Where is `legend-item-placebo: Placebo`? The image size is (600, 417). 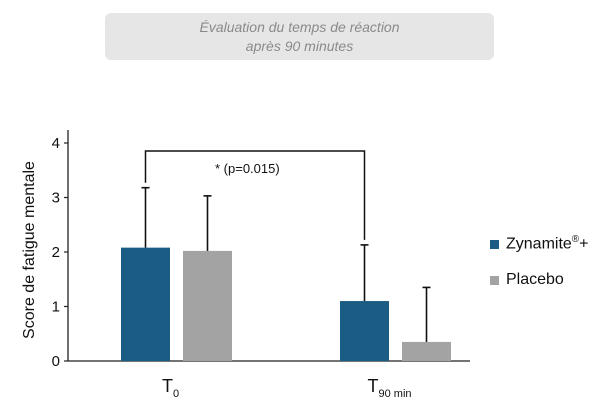 legend-item-placebo: Placebo is located at coordinates (539, 280).